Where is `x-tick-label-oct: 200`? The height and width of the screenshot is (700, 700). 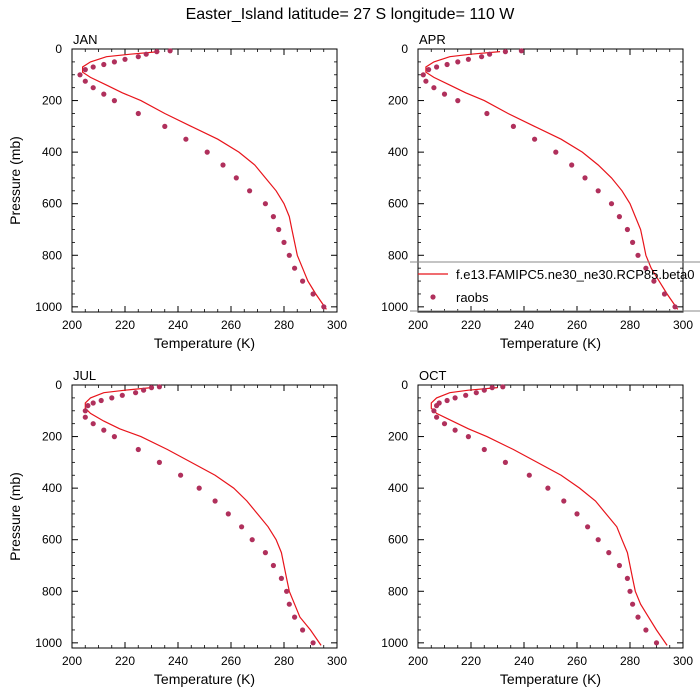
x-tick-label-oct: 200 is located at coordinates (418, 661).